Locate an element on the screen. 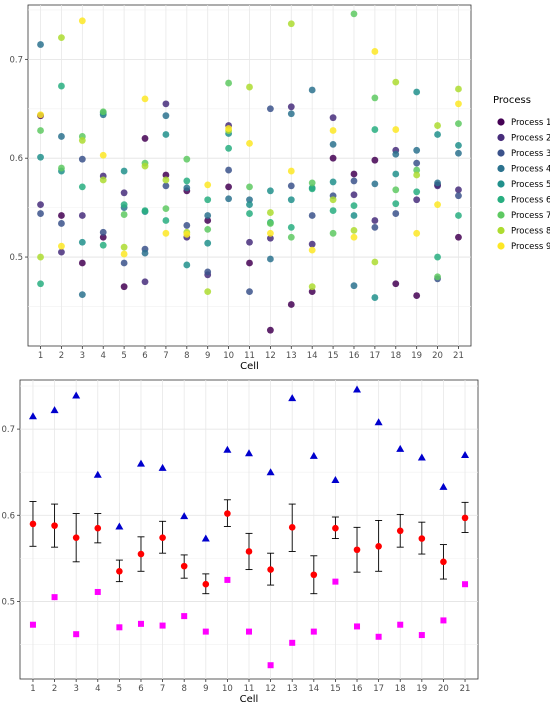 The height and width of the screenshot is (704, 550). x-tick-label: 19 is located at coordinates (421, 689).